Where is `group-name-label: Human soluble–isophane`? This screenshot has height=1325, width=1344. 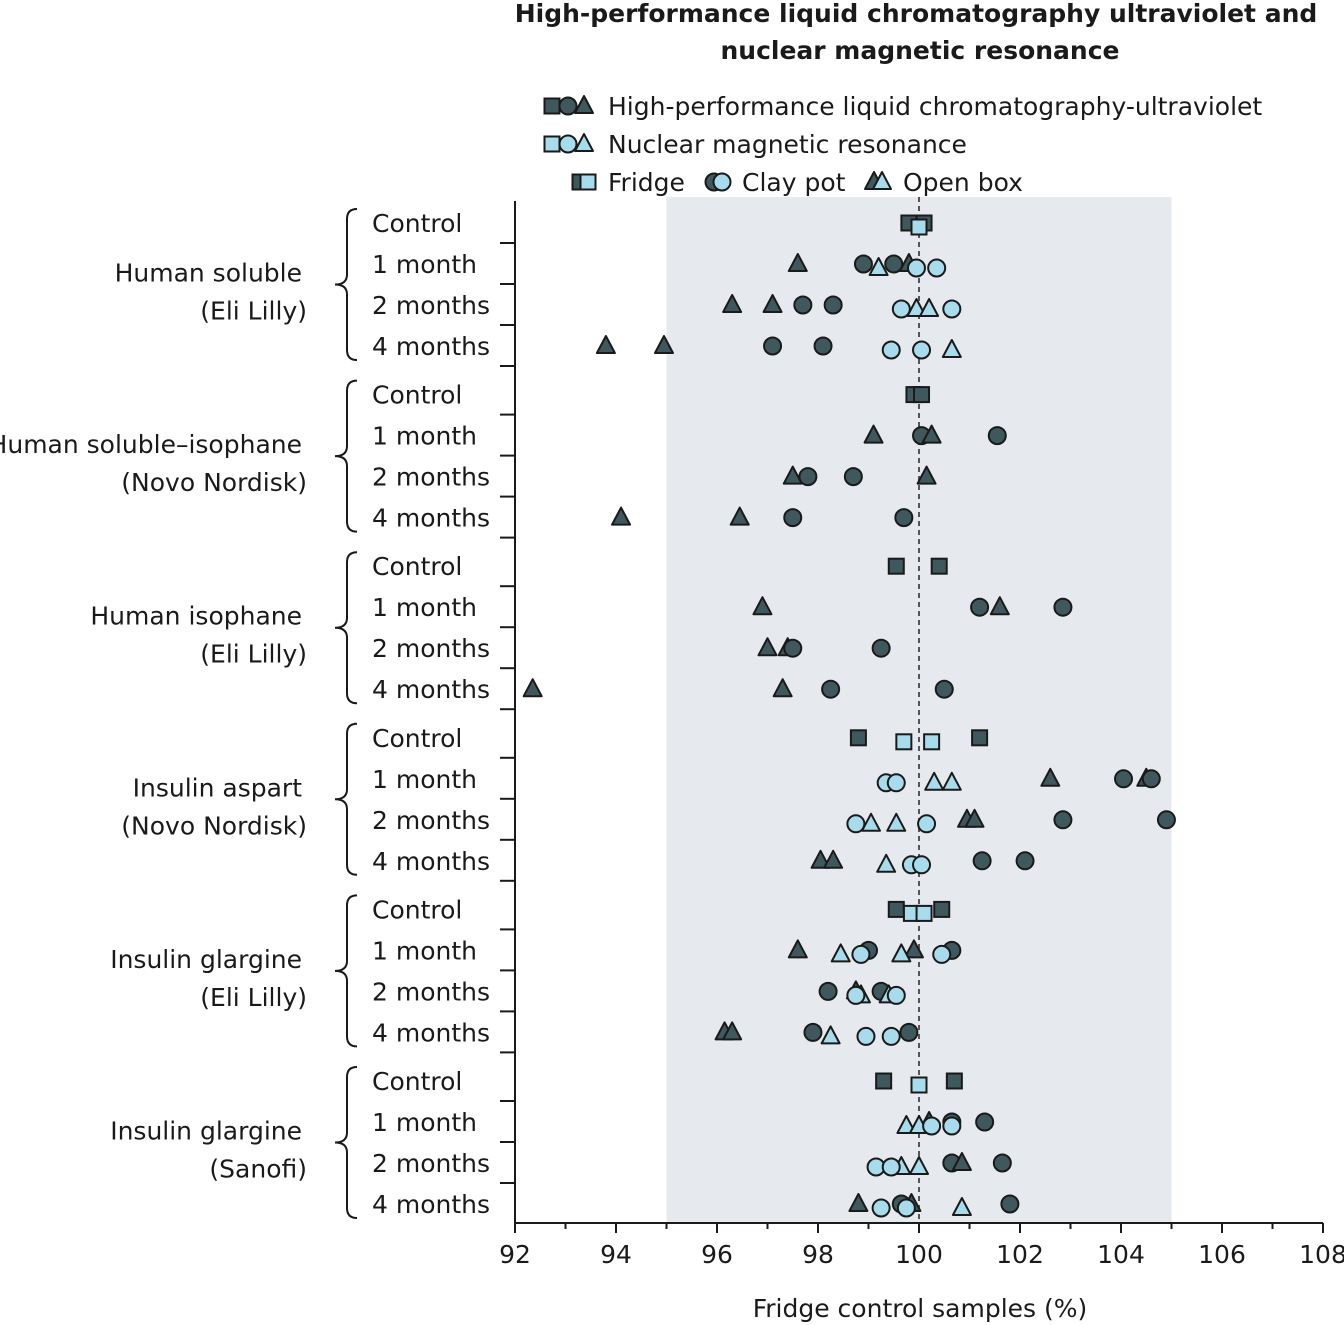
group-name-label: Human soluble–isophane is located at coordinates (151, 444).